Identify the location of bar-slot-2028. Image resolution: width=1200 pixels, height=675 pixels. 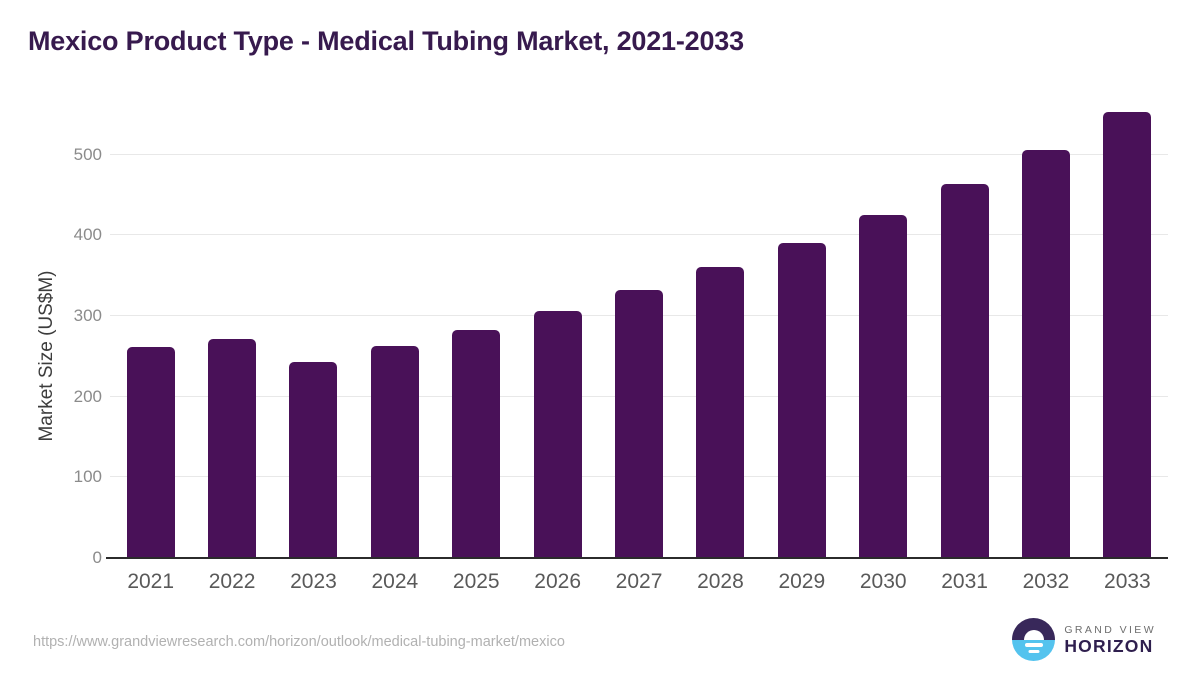
(720, 328).